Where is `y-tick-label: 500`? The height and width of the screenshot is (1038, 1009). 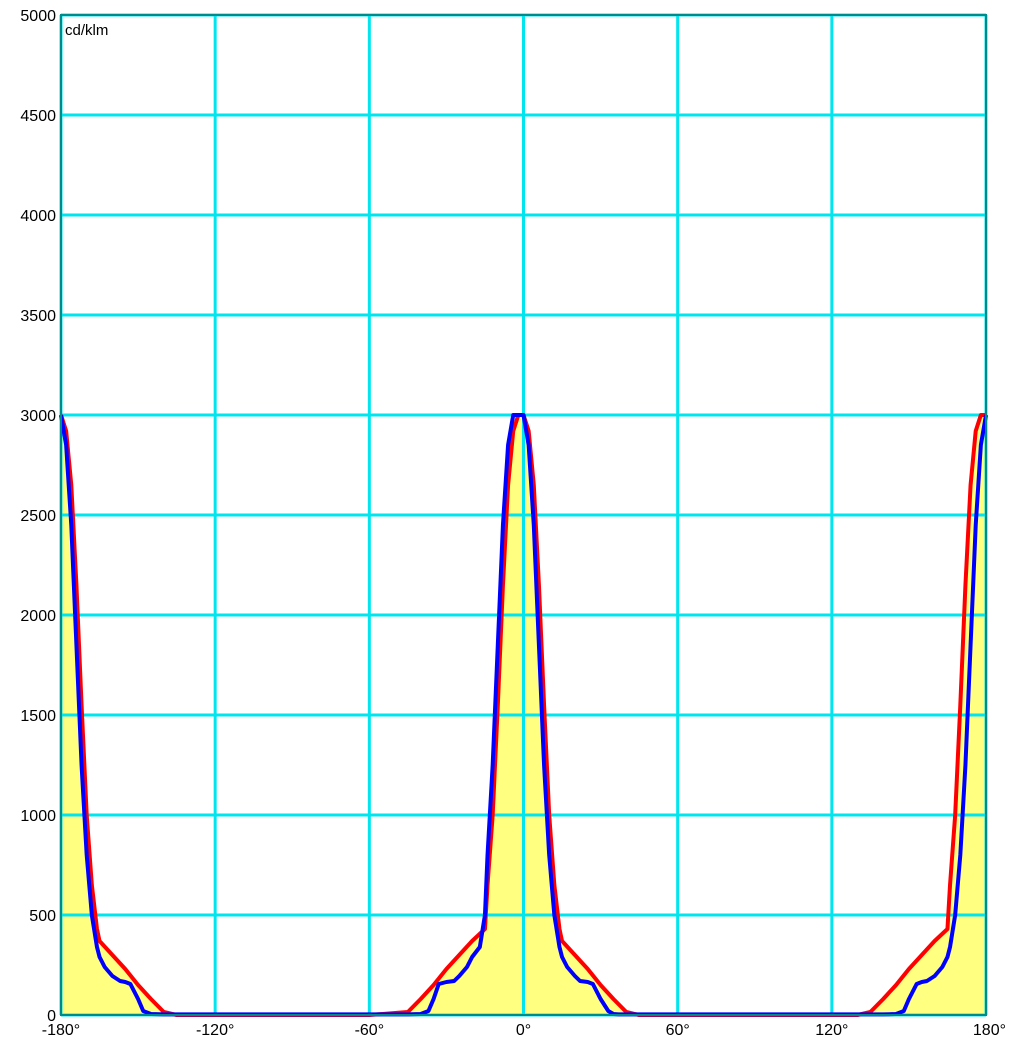
y-tick-label: 500 is located at coordinates (42, 916).